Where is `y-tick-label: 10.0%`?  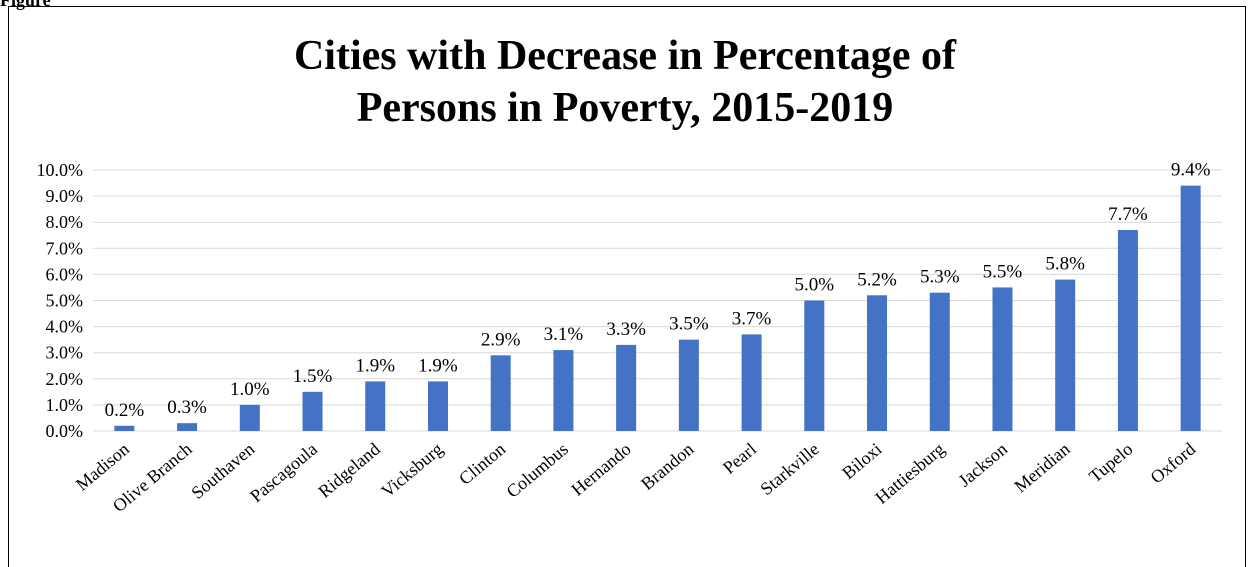
y-tick-label: 10.0% is located at coordinates (60, 170).